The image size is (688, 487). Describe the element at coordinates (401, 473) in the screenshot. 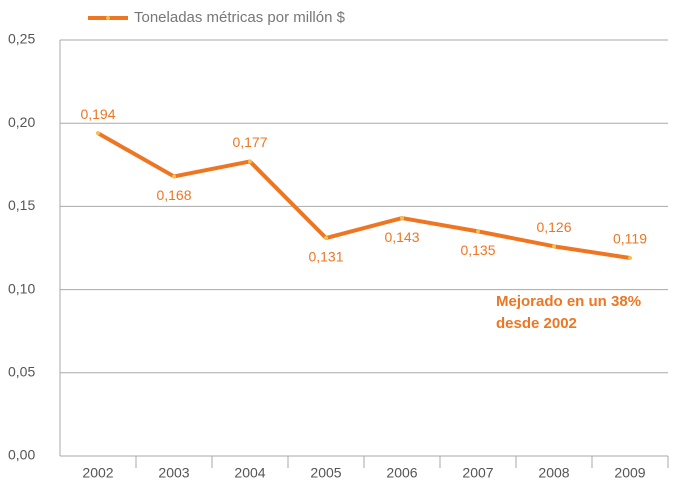

I see `x-tick-label: 2006` at that location.